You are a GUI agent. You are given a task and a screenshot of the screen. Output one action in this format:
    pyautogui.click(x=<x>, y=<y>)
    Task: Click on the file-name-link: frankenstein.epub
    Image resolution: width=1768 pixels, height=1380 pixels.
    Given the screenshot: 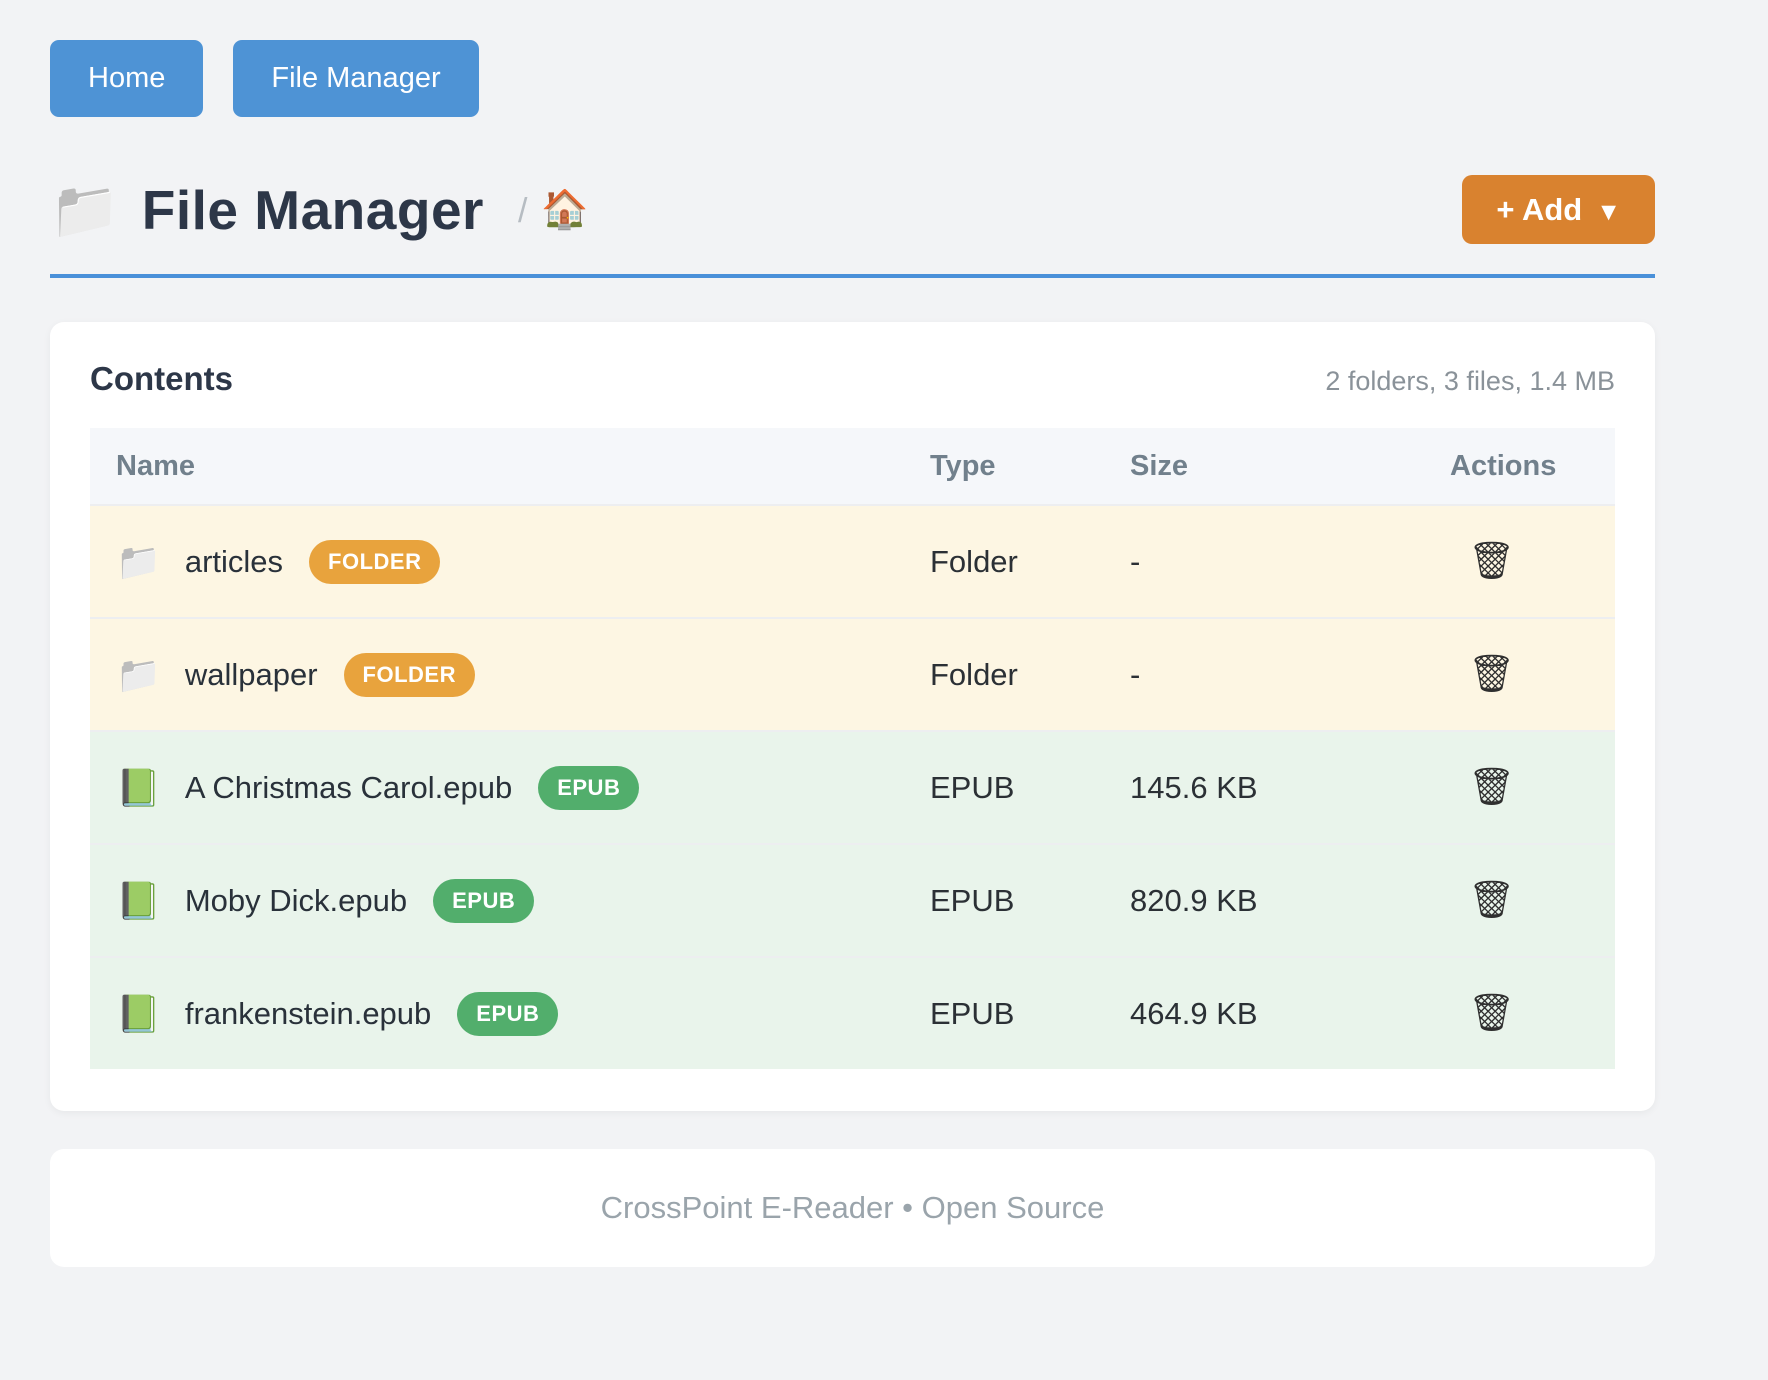 What is the action you would take?
    pyautogui.click(x=308, y=1013)
    